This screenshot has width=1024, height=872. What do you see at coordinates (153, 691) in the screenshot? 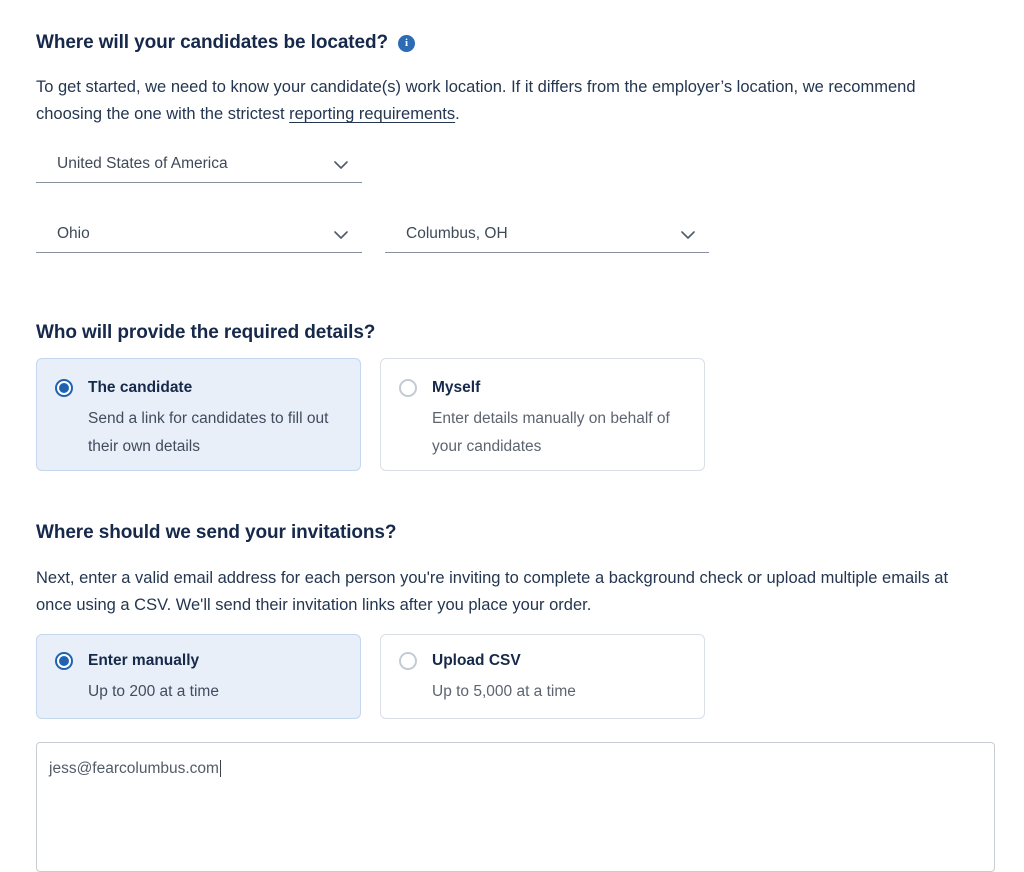
I see `option-description: Up to 200 at a time` at bounding box center [153, 691].